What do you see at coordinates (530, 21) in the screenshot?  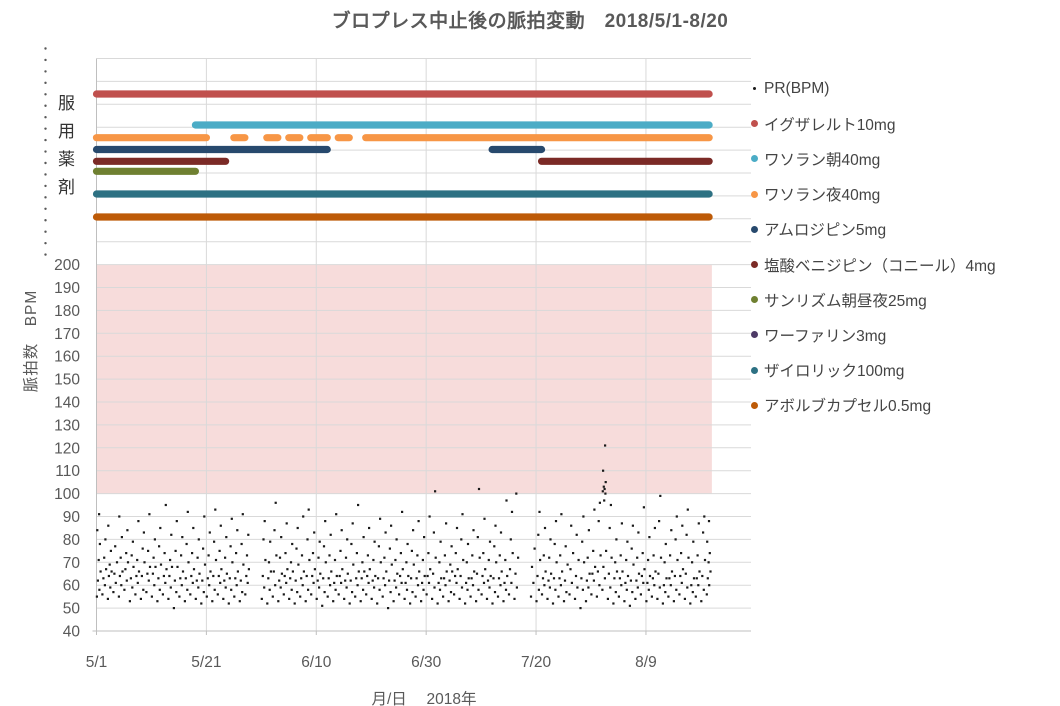 I see `chart-title: ブロプレス中止後の脈拍変動 2018/5/1-8/20` at bounding box center [530, 21].